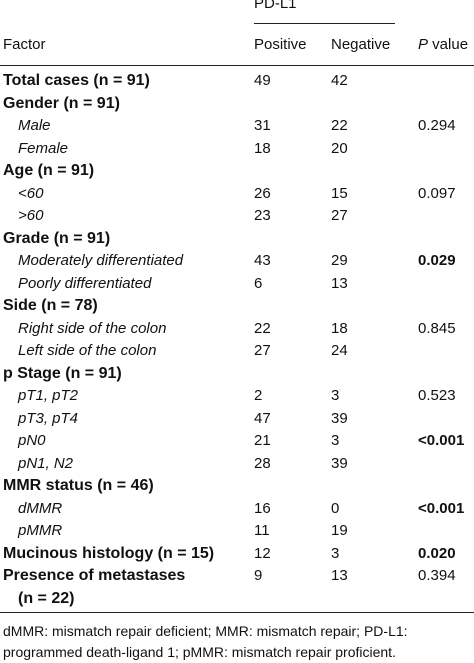 The width and height of the screenshot is (474, 663). I want to click on row-negative: 20, so click(339, 148).